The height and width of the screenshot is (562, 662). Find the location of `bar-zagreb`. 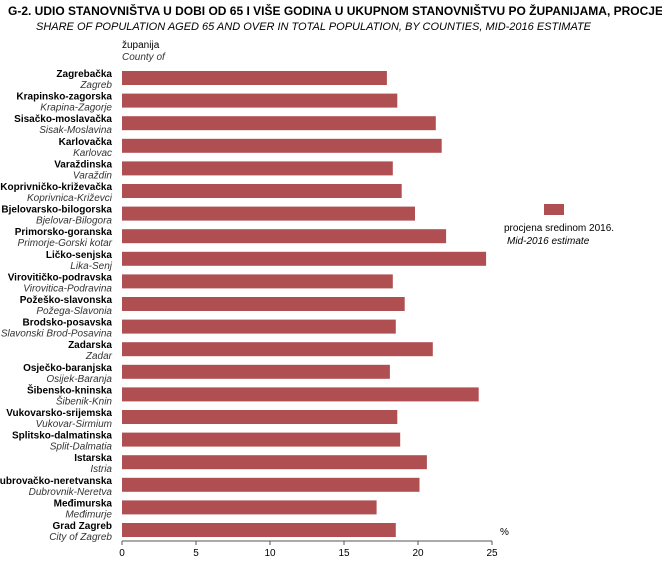

bar-zagreb is located at coordinates (254, 78).